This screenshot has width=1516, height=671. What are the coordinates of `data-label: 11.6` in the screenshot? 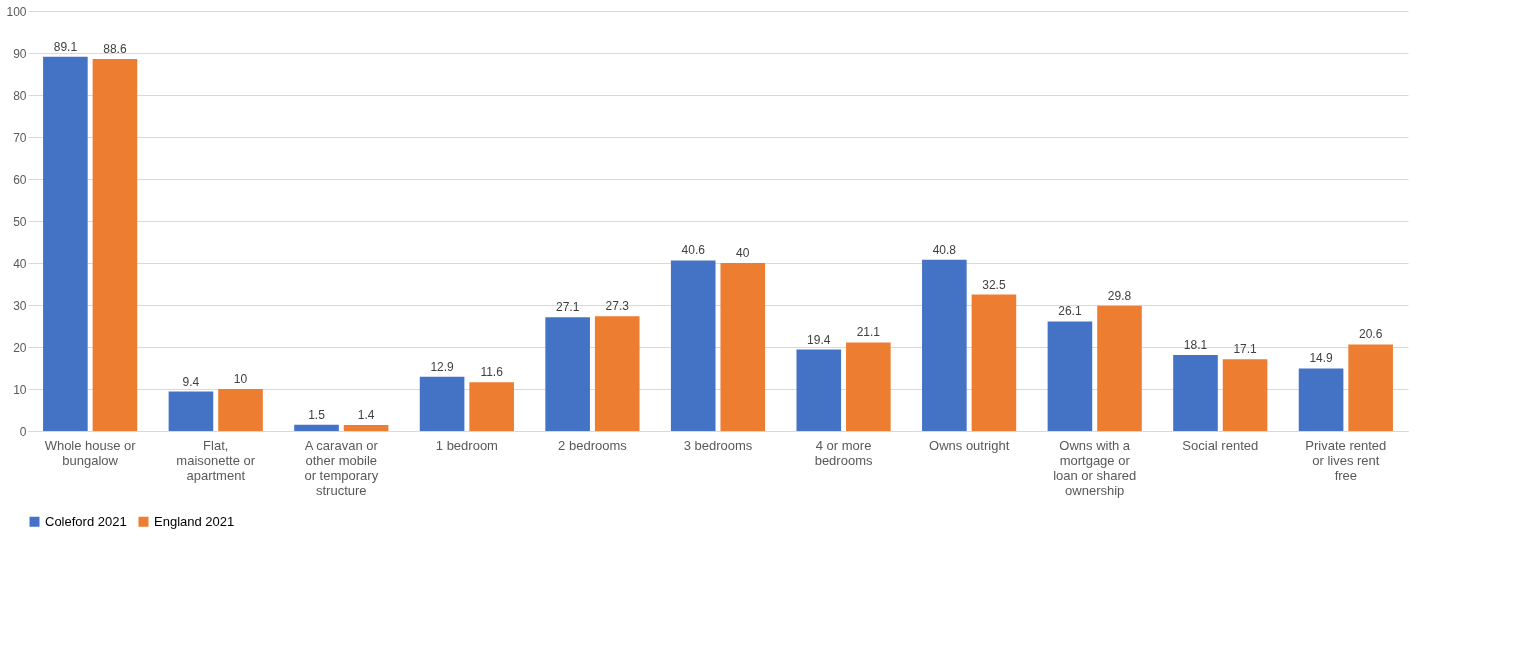 It's located at (492, 372).